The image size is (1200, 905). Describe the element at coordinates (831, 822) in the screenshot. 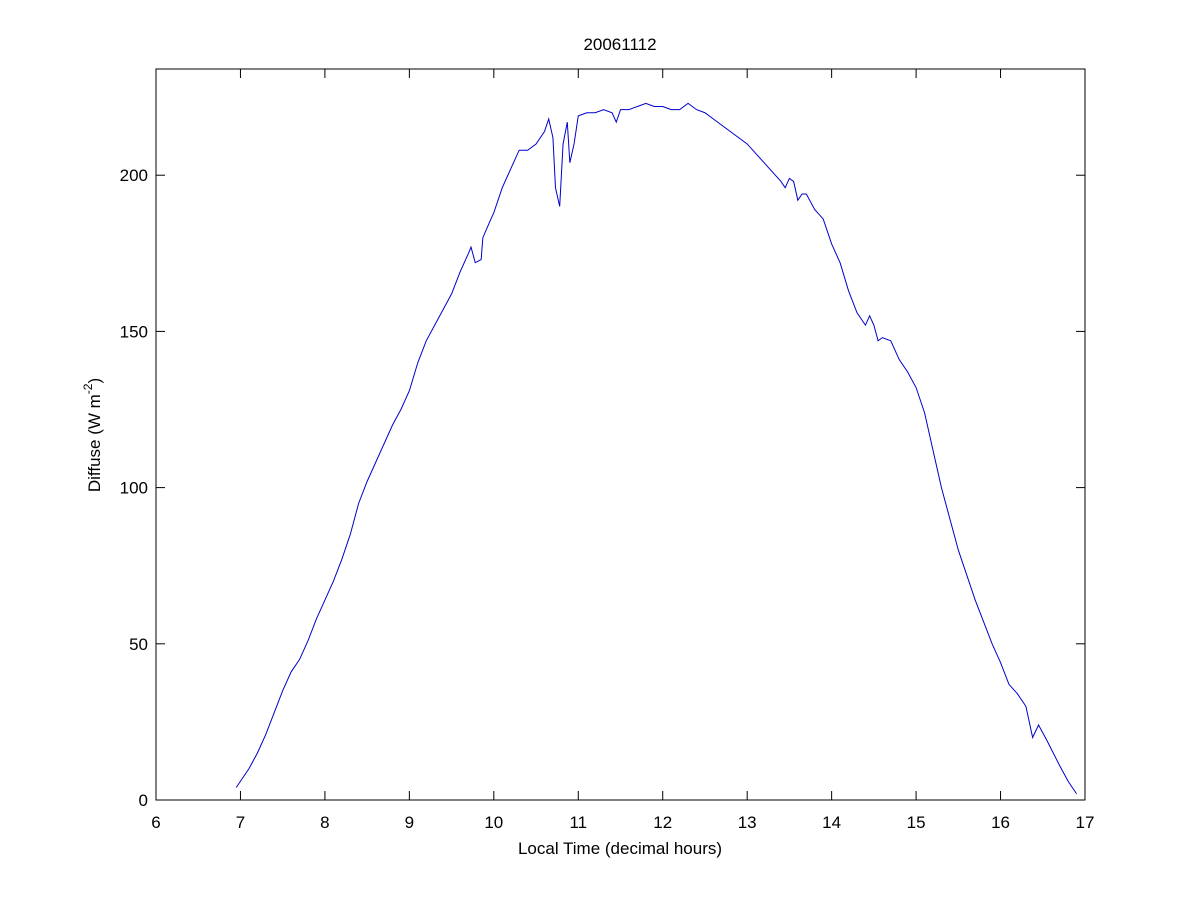

I see `x-tick-label: 14` at that location.